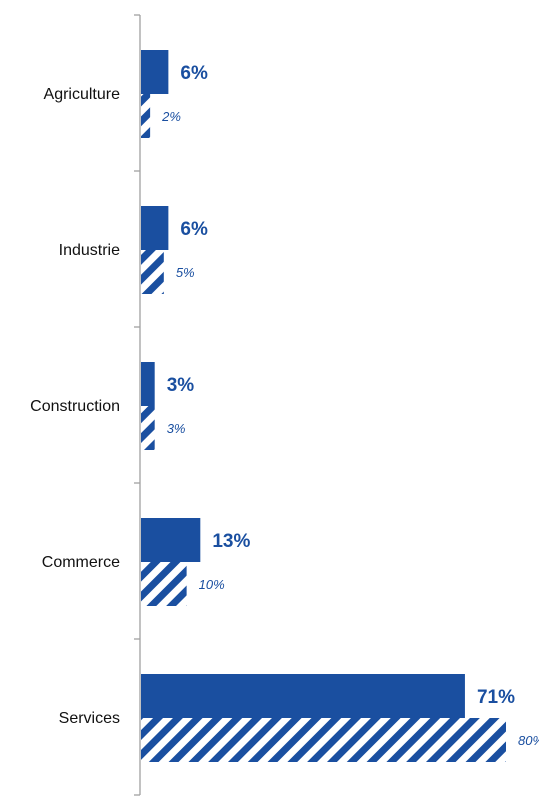  I want to click on data-label-hatched: 10%, so click(212, 584).